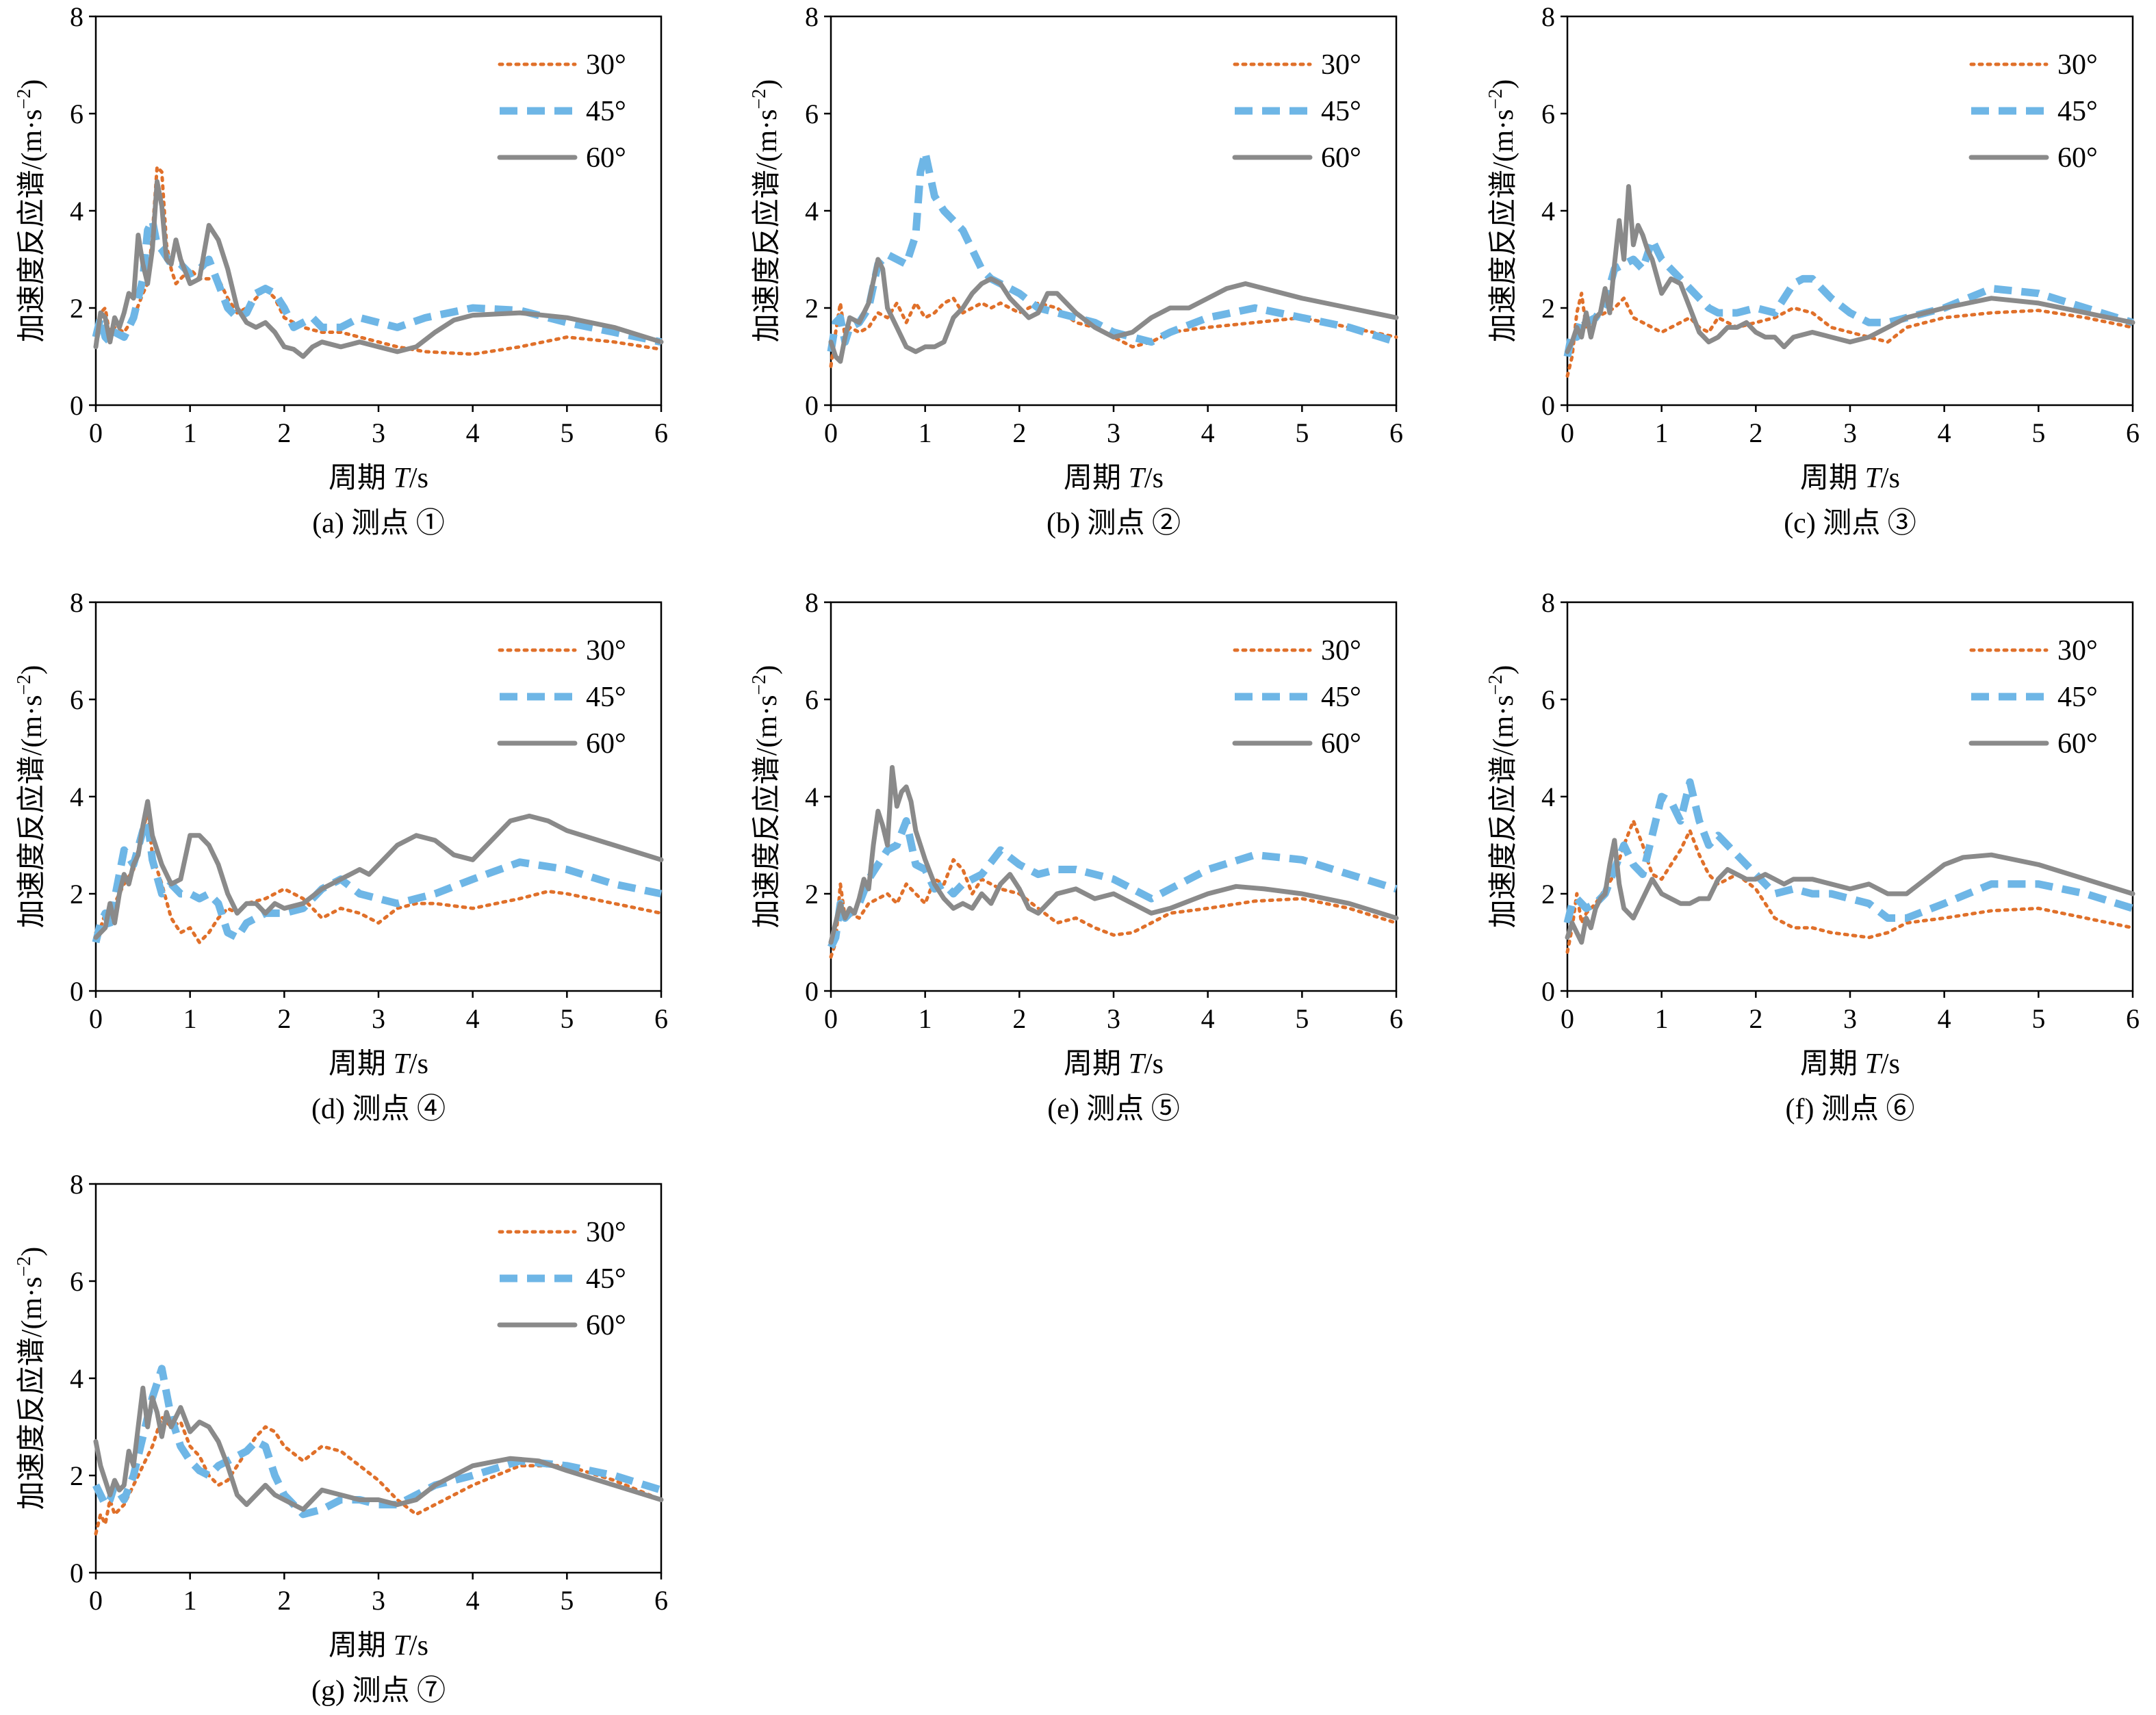 The width and height of the screenshot is (2156, 1715). I want to click on panel-caption: (b) 测点 ②, so click(1114, 523).